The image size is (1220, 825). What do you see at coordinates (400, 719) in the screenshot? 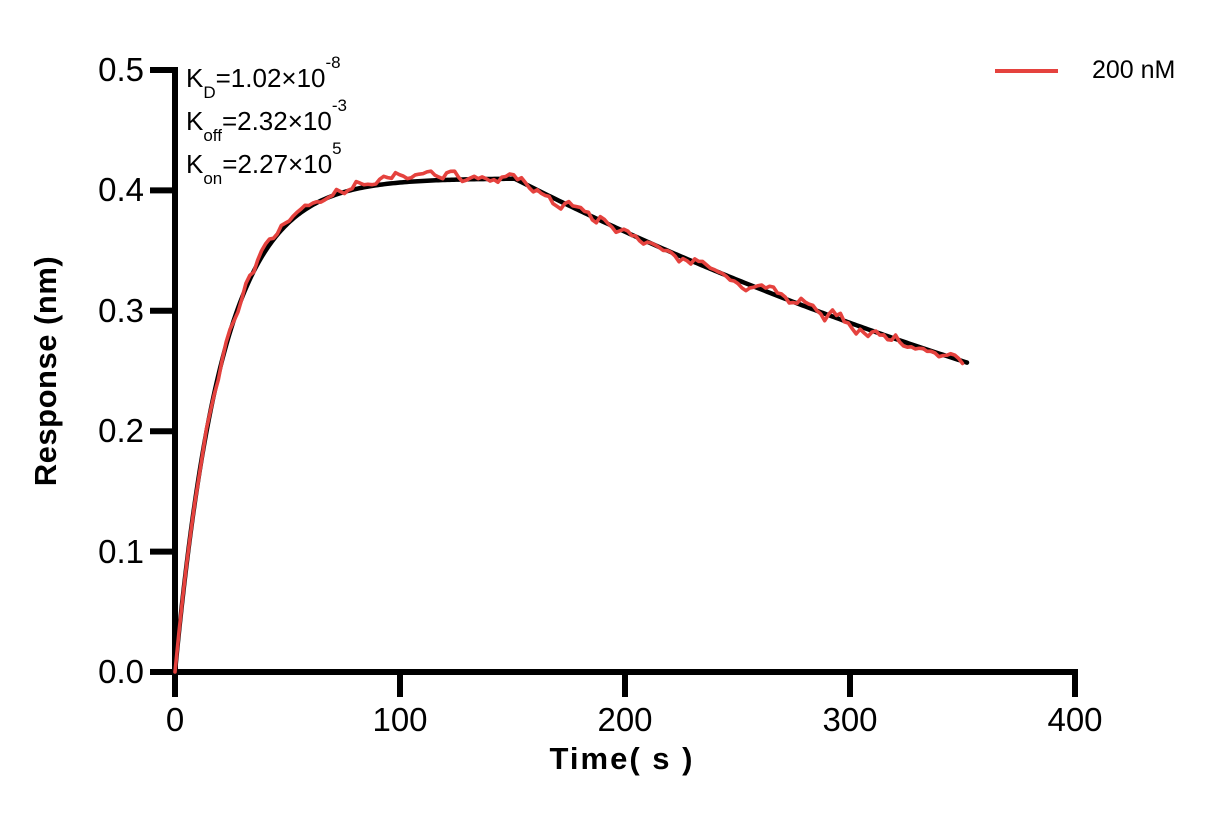
I see `x-tick-label: 100` at bounding box center [400, 719].